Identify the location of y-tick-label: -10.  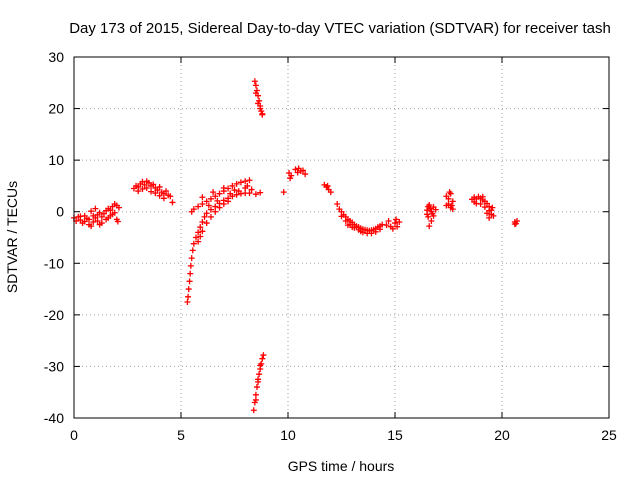
(54, 263).